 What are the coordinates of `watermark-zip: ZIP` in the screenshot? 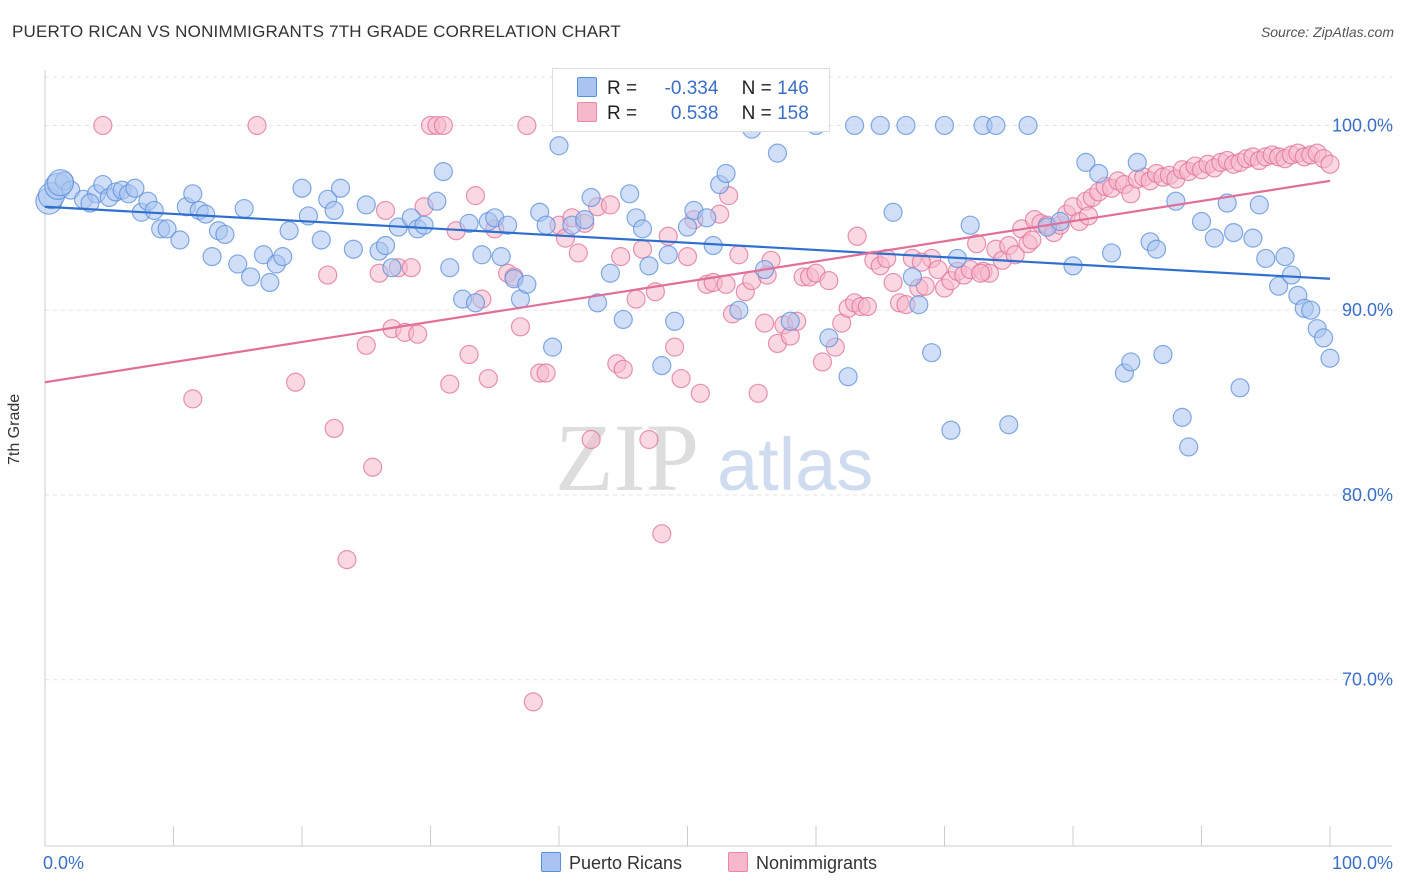 It's located at (627, 457).